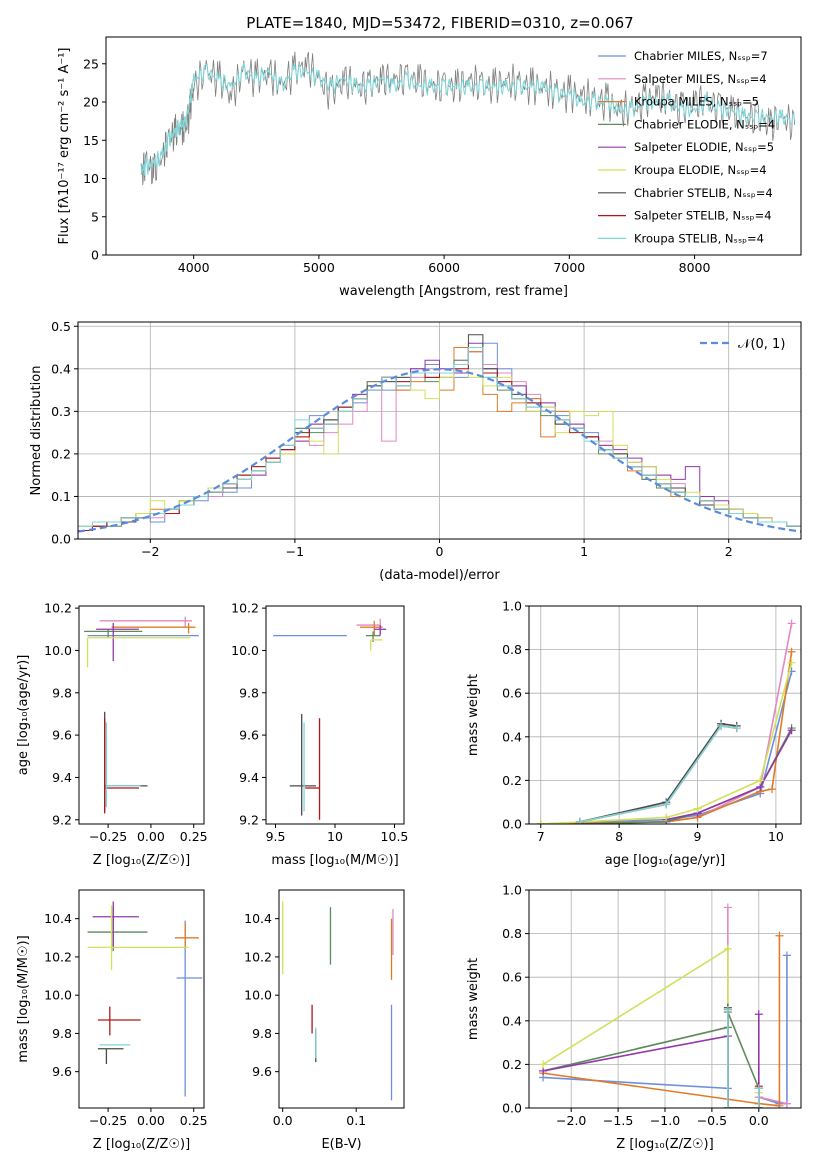 This screenshot has width=819, height=1170. I want to click on y-tick-label: 9.6, so click(62, 735).